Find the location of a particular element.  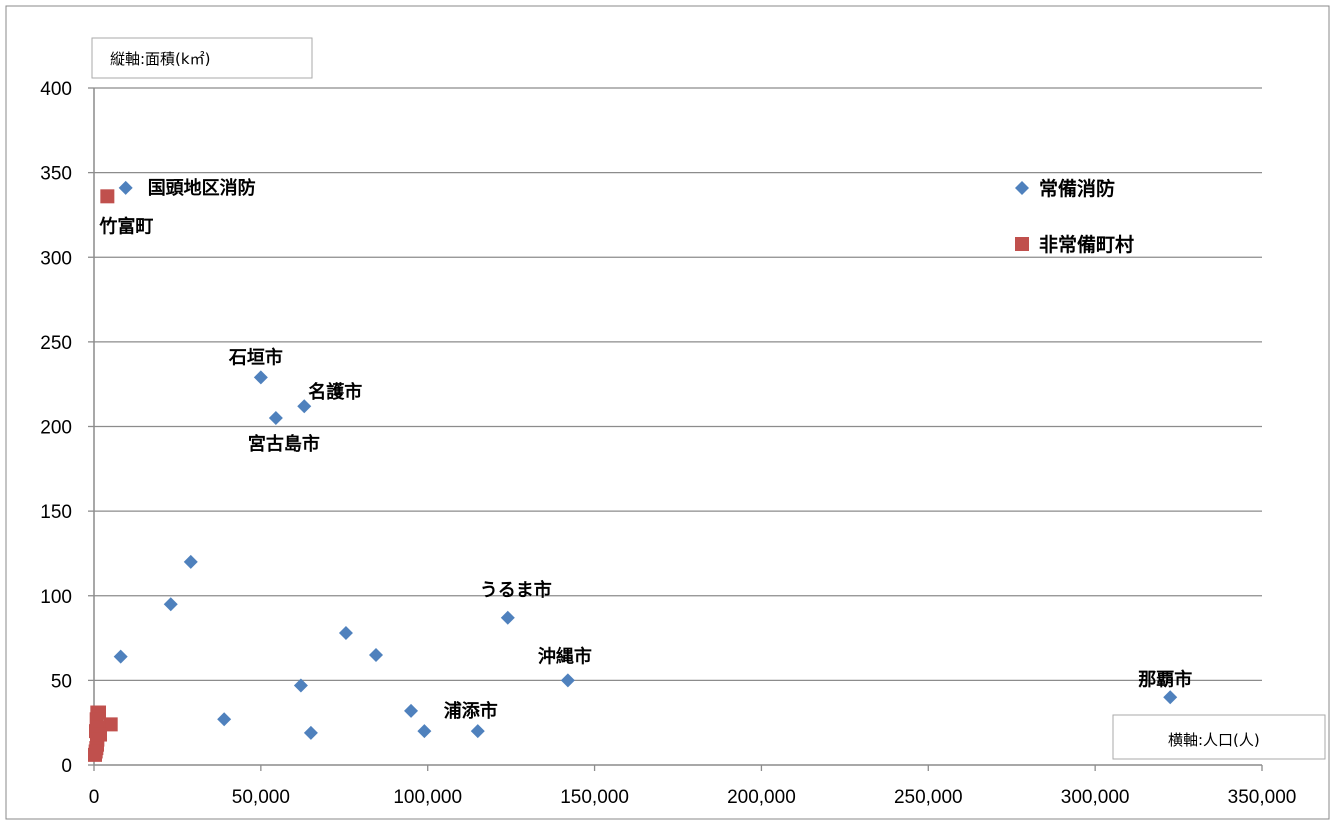

legend-label-nonregular: 非常備町村 is located at coordinates (1086, 244).